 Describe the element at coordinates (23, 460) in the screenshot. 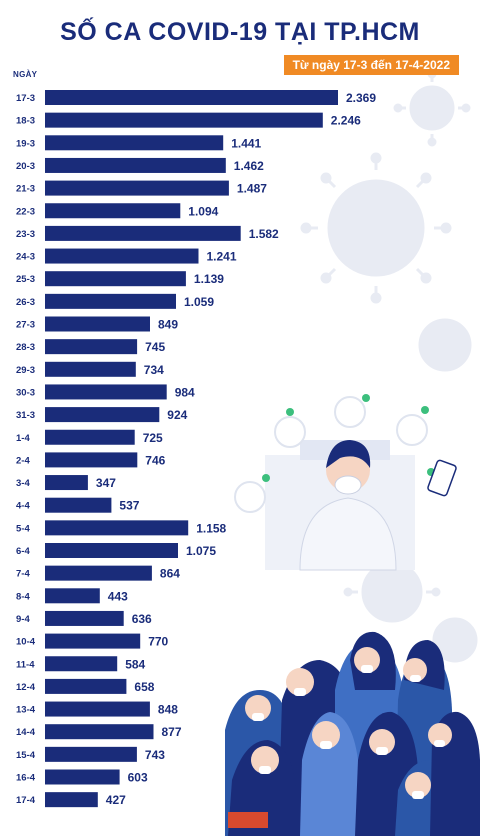

I see `category-label: 2-4` at that location.